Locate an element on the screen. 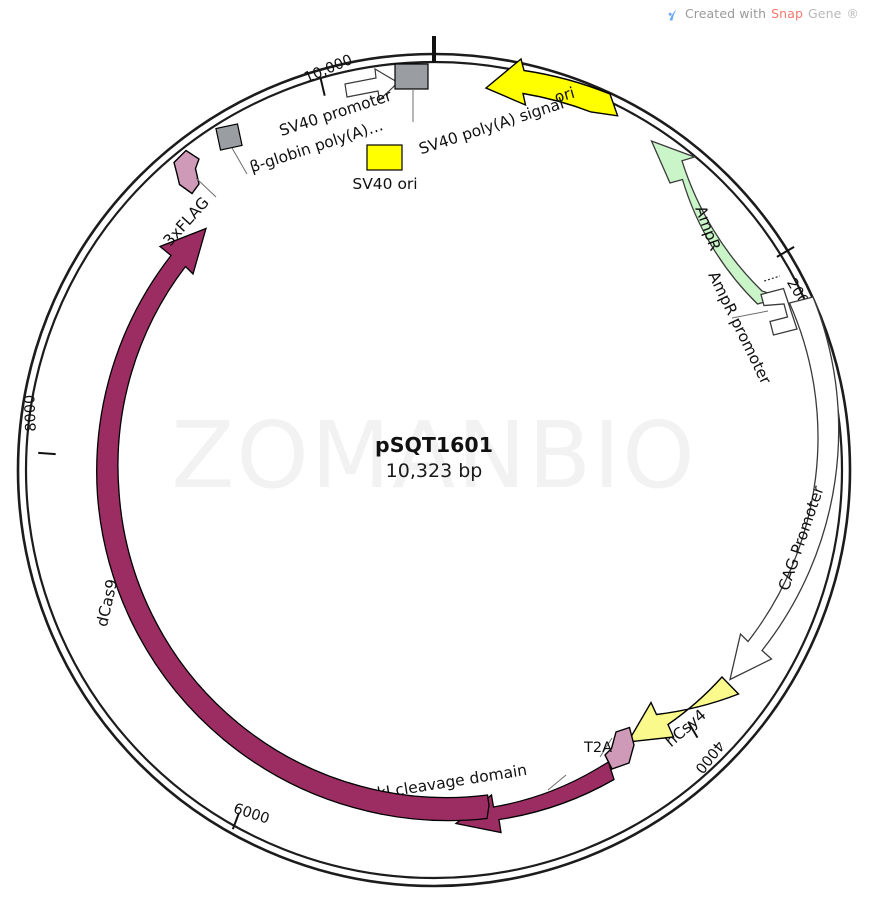 The height and width of the screenshot is (905, 869). credit-brand-gene: Gene is located at coordinates (825, 13).